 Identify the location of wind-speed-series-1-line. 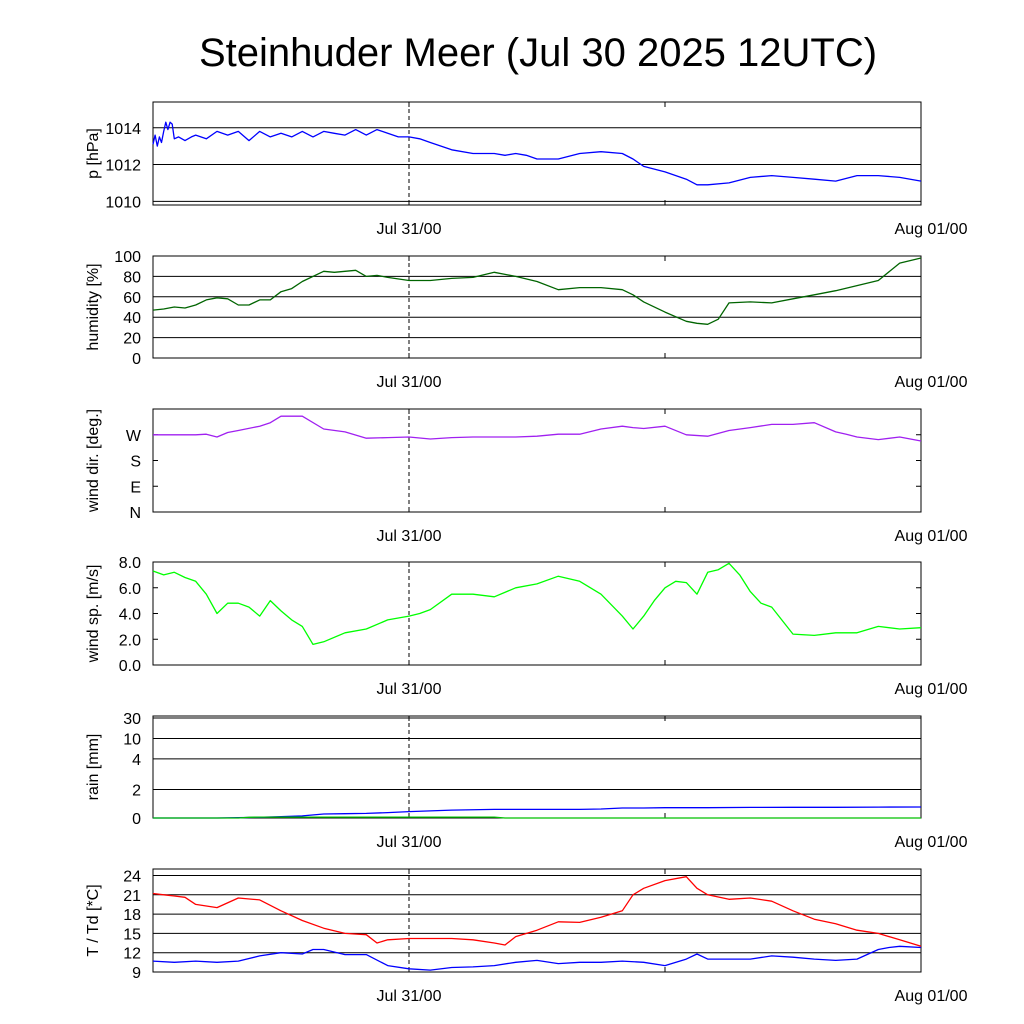
(537, 604).